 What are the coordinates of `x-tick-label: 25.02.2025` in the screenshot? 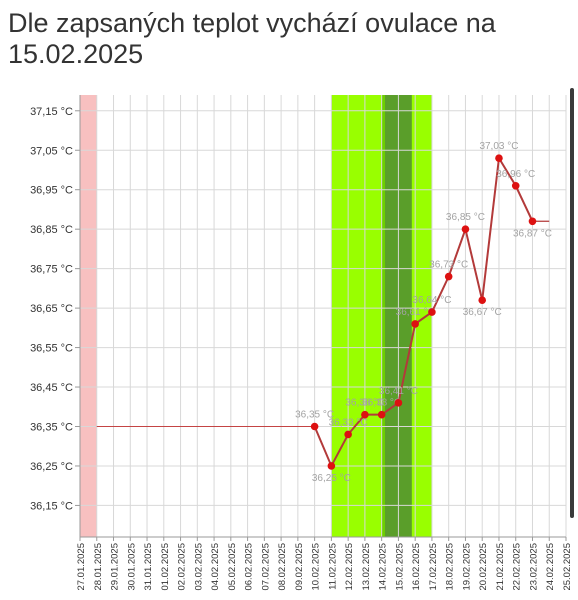 It's located at (567, 567).